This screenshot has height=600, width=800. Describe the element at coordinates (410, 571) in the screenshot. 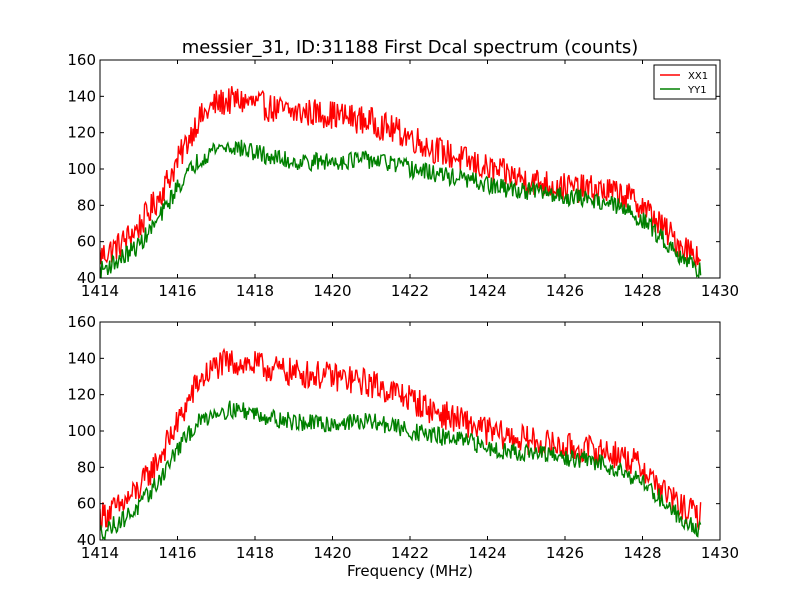

I see `x-axis-label: Frequency (MHz)` at that location.